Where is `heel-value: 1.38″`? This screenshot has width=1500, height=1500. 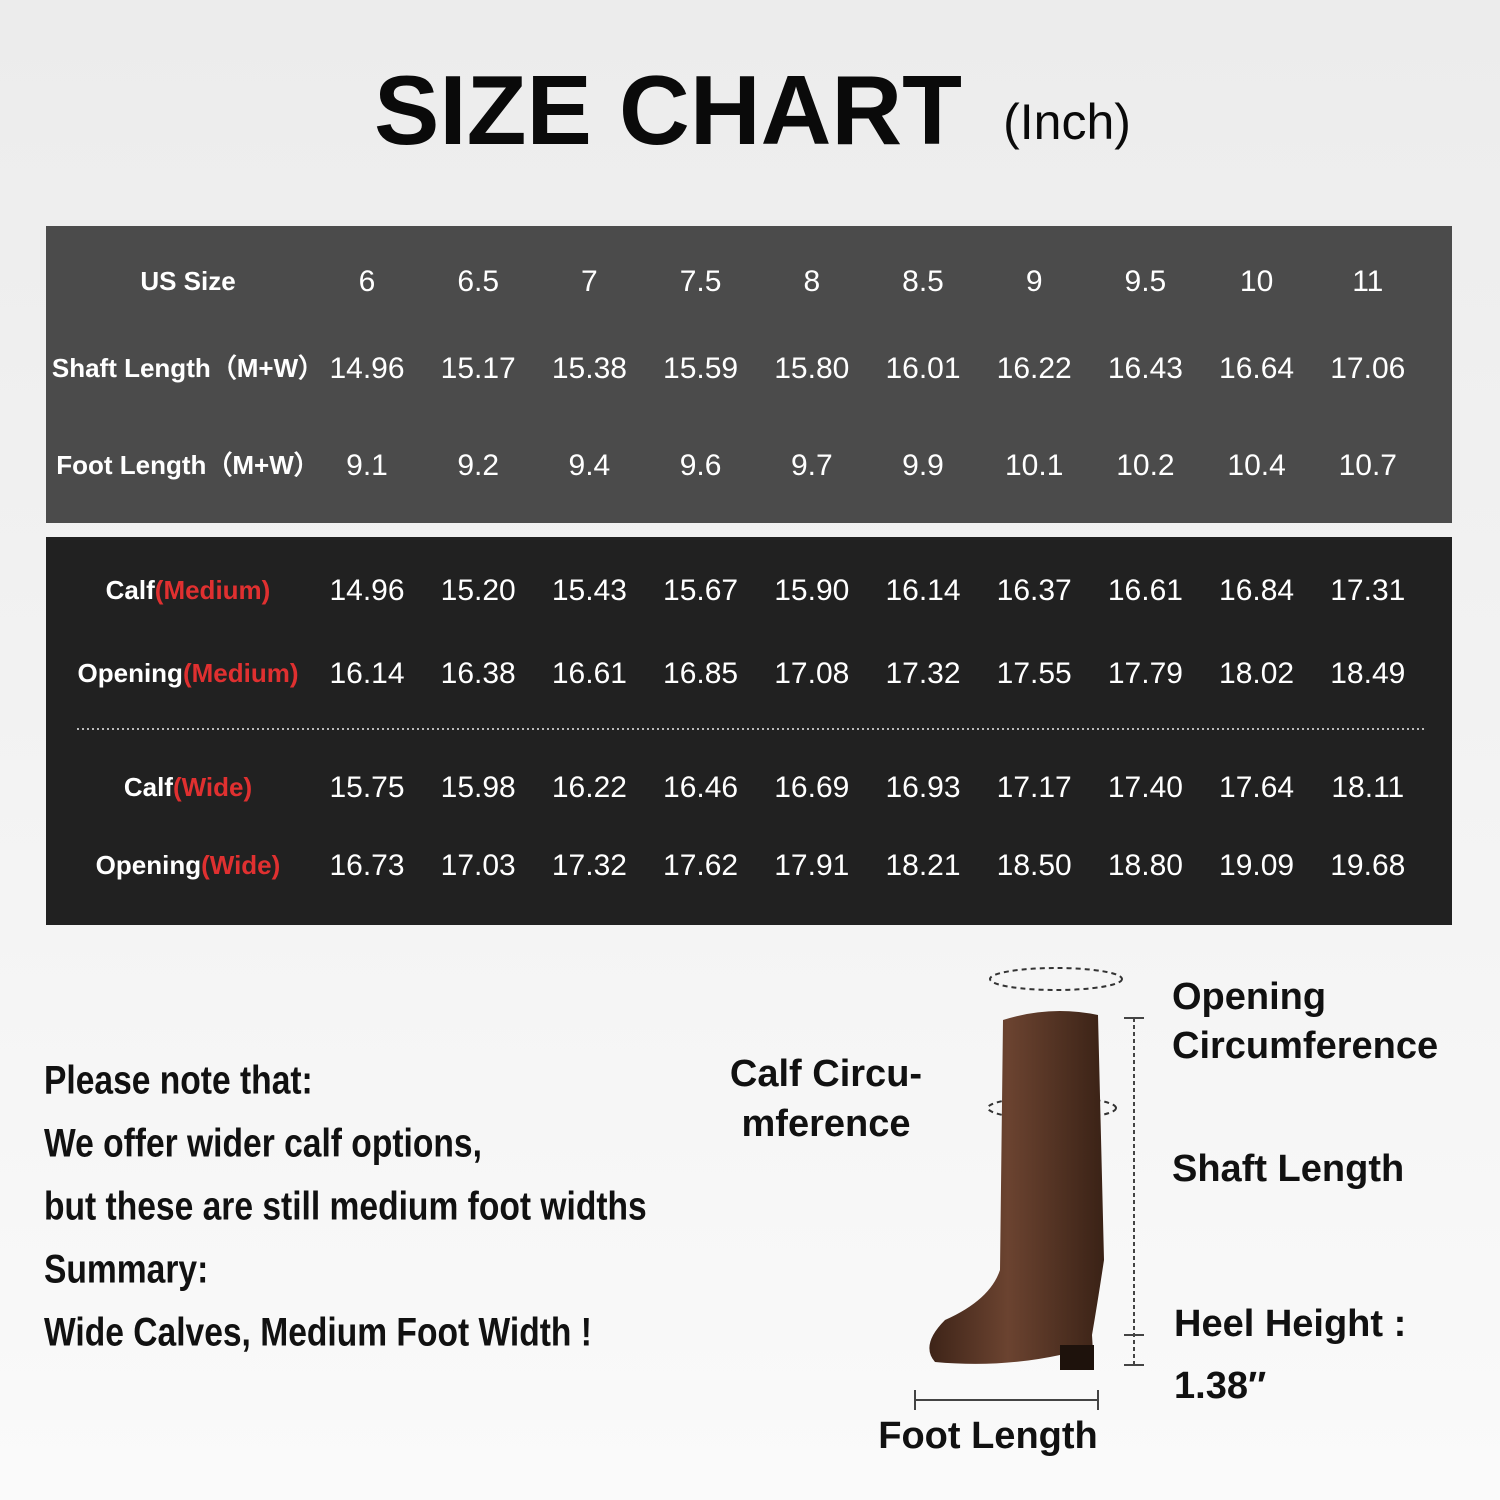
heel-value: 1.38″ is located at coordinates (1220, 1386).